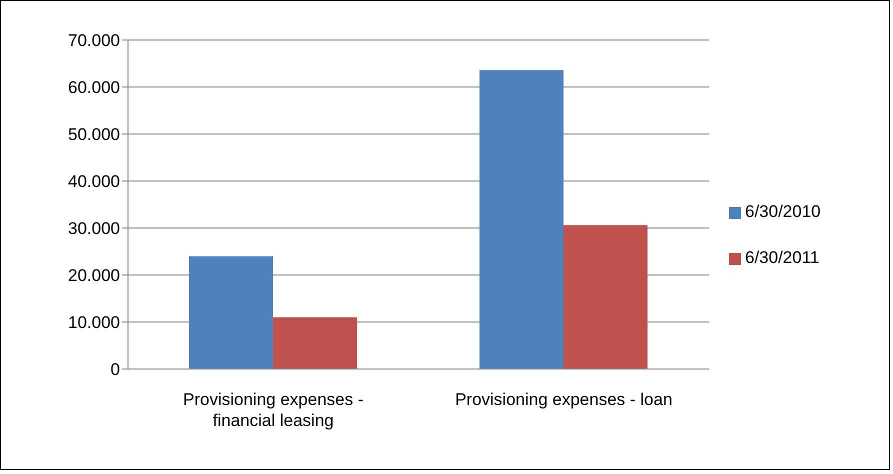 This screenshot has width=893, height=474. Describe the element at coordinates (273, 410) in the screenshot. I see `x-tick-label: Provisioning expenses - financial leasing` at that location.